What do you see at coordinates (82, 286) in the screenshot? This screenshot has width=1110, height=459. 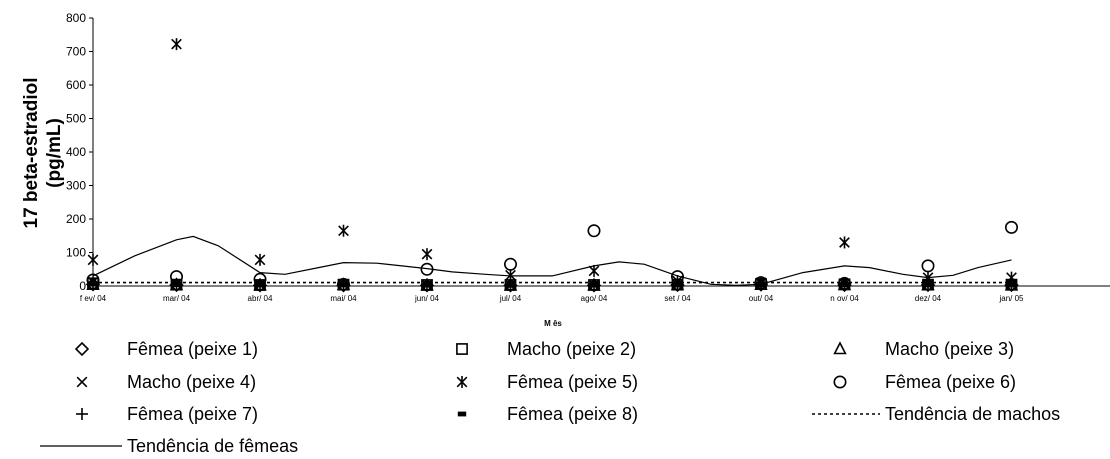 I see `y-tick-label: 0` at bounding box center [82, 286].